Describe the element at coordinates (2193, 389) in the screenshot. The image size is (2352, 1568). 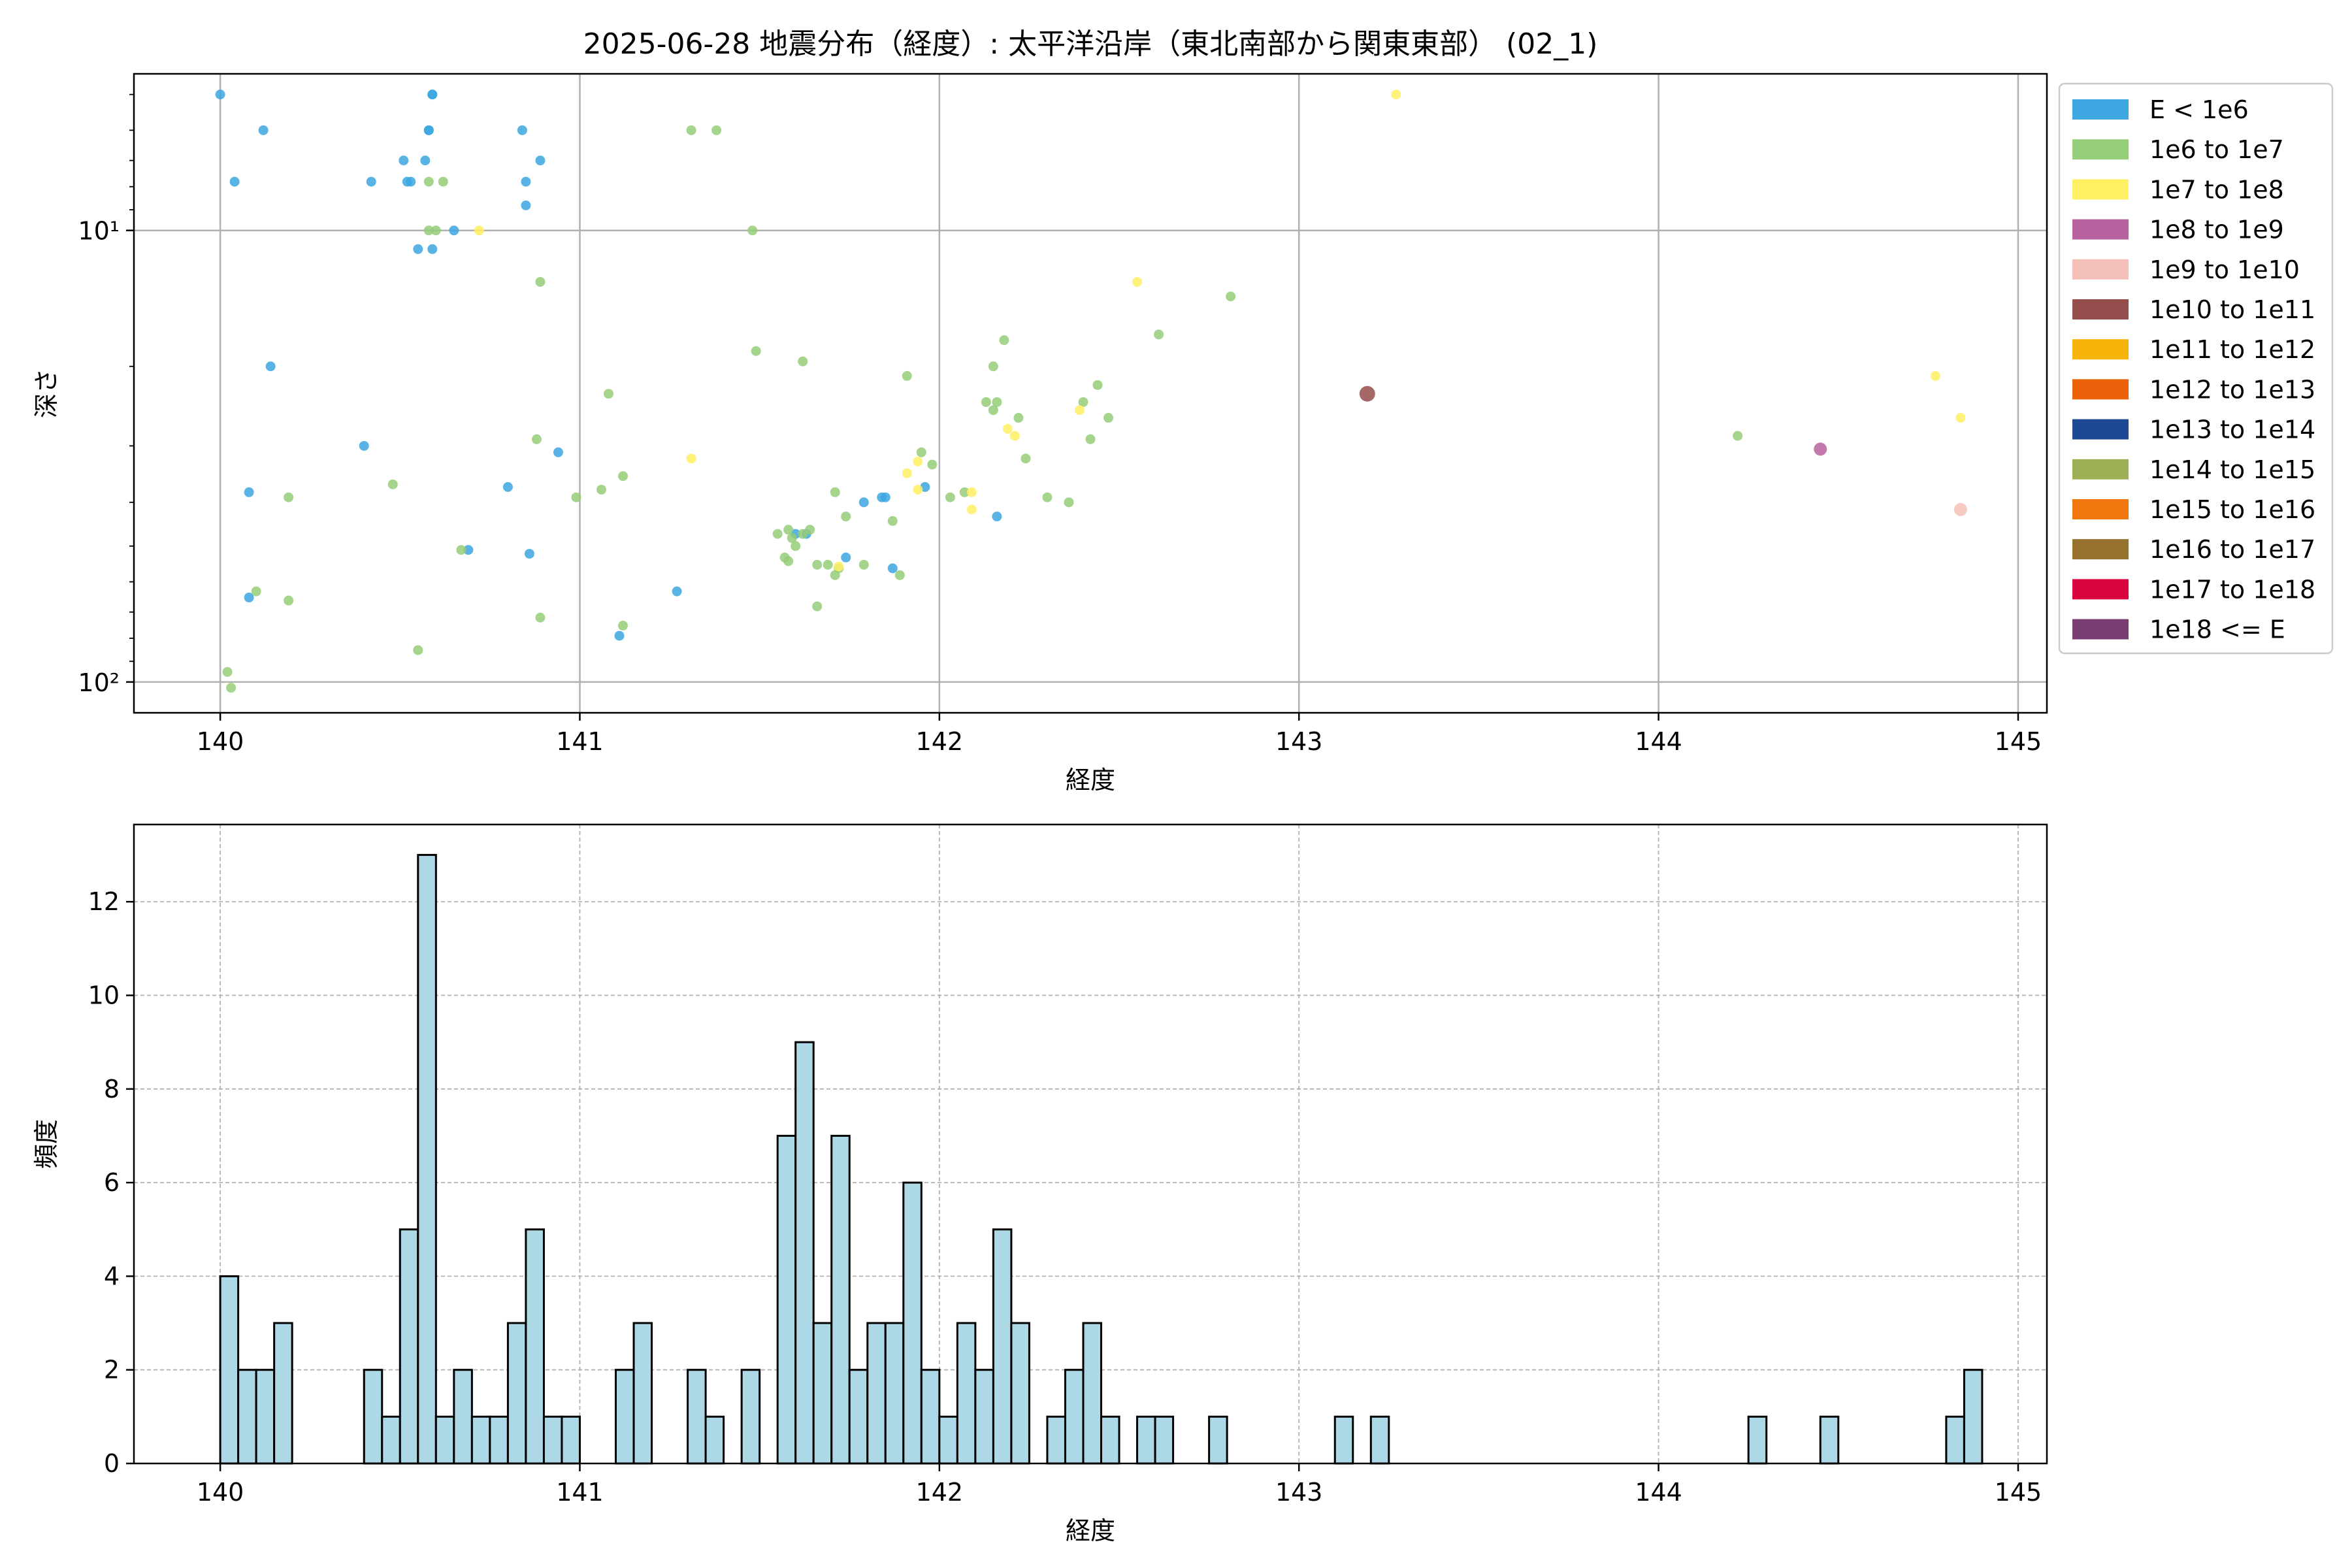
I see `legend-item: 1e12 to 1e13` at that location.